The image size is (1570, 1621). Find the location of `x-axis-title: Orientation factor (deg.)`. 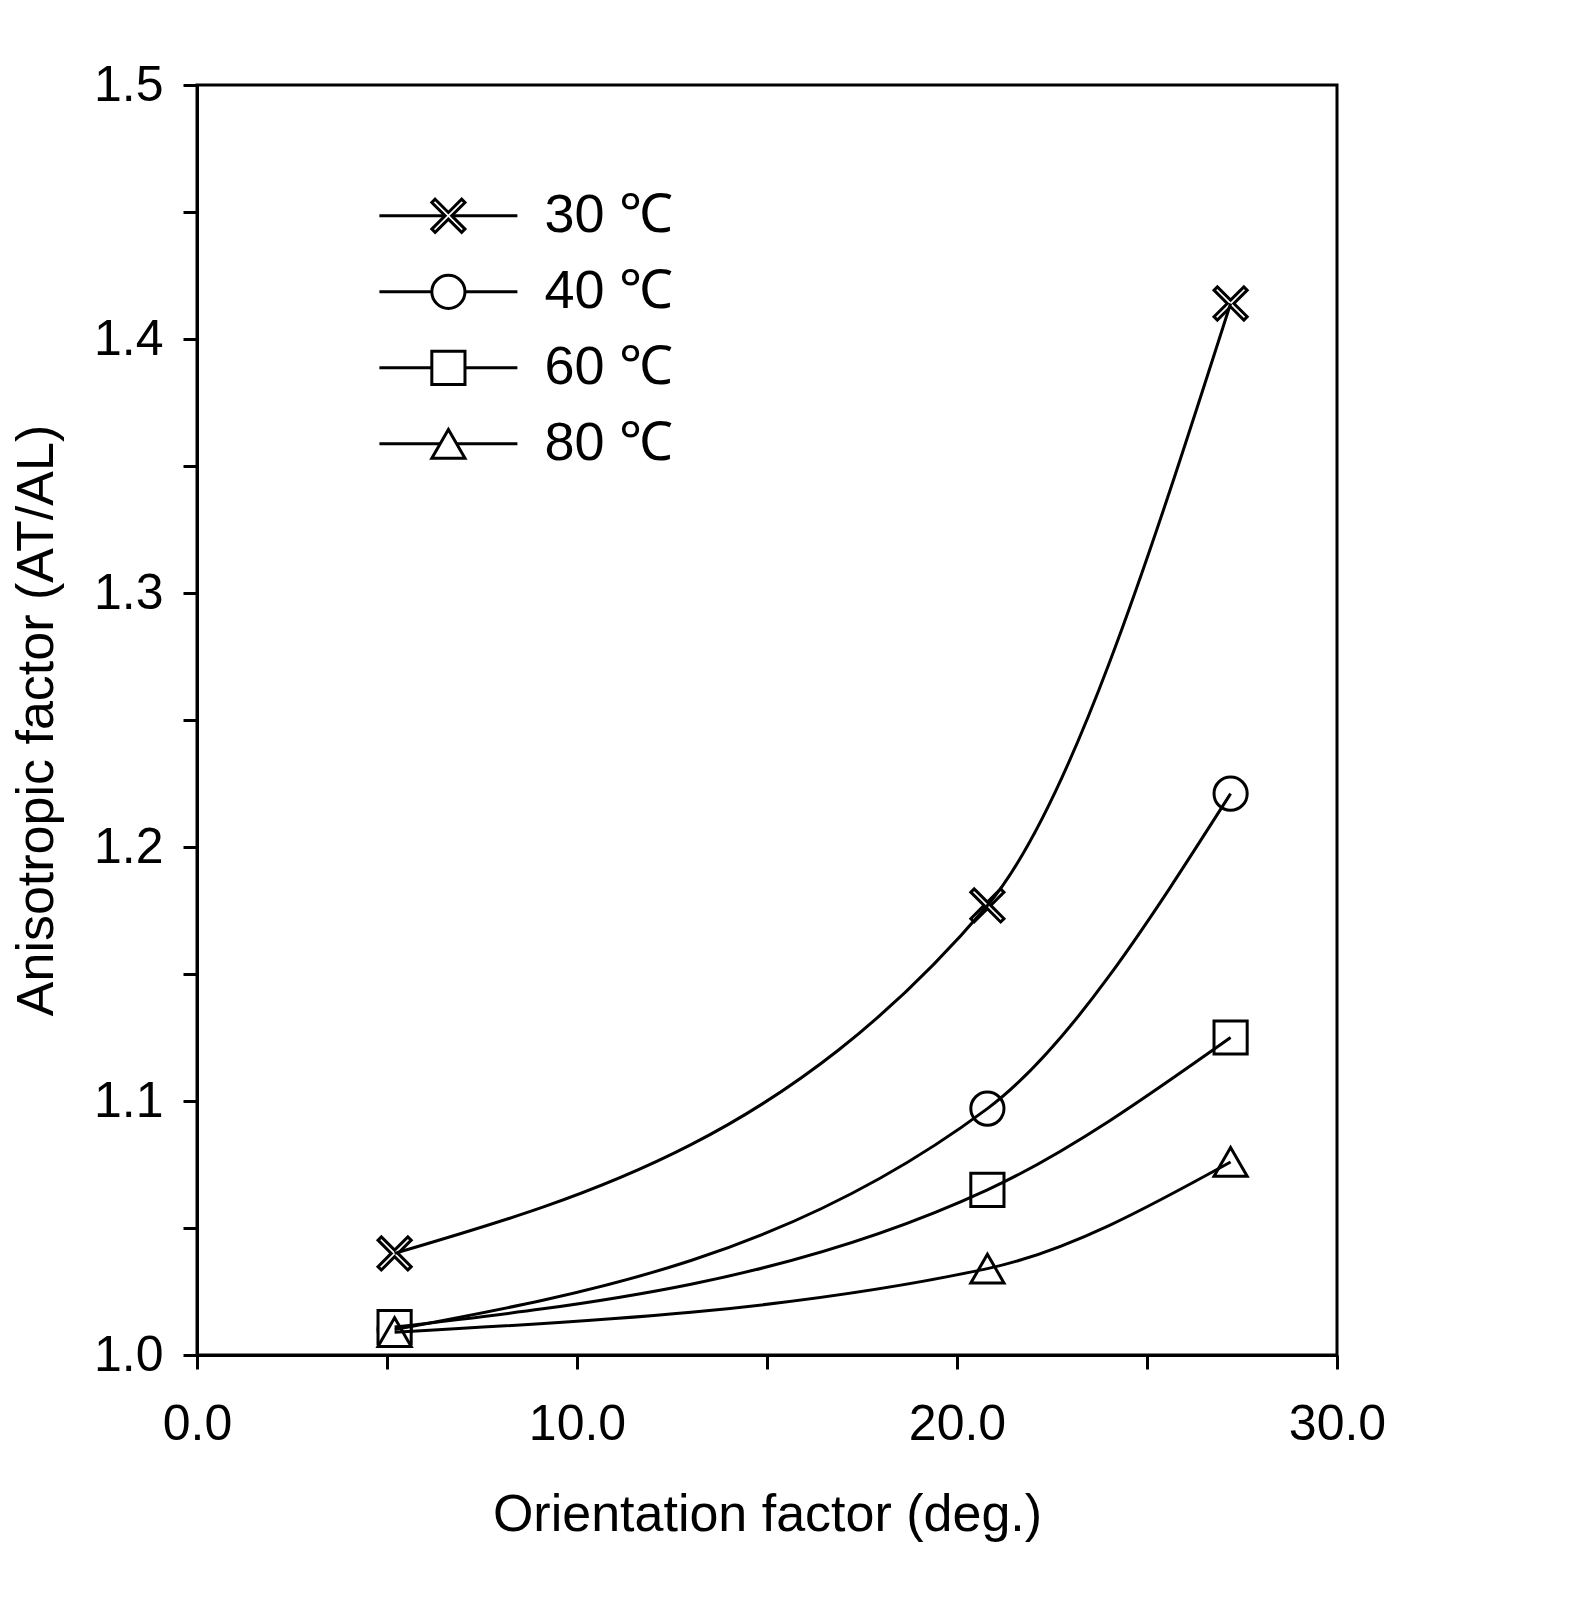

x-axis-title: Orientation factor (deg.) is located at coordinates (767, 1512).